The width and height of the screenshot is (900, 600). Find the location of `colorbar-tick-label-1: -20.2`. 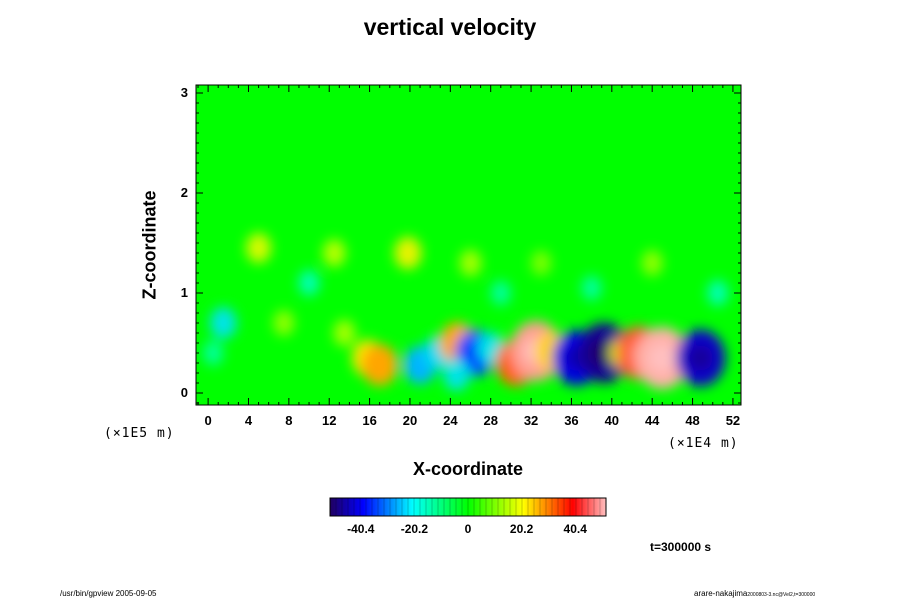

colorbar-tick-label-1: -20.2 is located at coordinates (414, 529).